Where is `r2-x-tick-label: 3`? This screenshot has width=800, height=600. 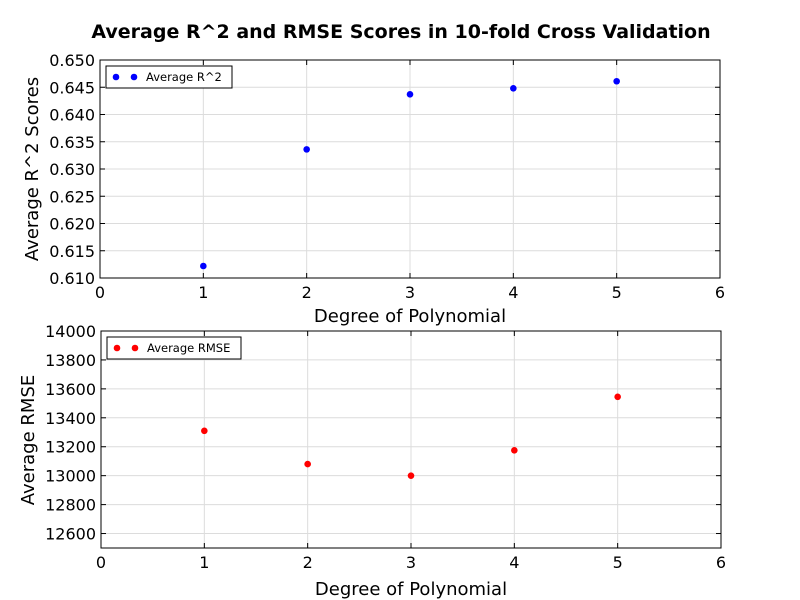 r2-x-tick-label: 3 is located at coordinates (410, 292).